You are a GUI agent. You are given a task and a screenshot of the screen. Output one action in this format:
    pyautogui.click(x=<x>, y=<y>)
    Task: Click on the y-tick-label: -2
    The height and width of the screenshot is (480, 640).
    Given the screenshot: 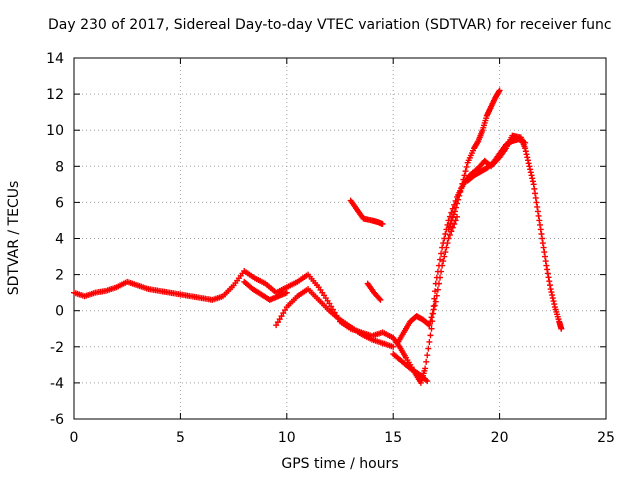 What is the action you would take?
    pyautogui.click(x=57, y=348)
    